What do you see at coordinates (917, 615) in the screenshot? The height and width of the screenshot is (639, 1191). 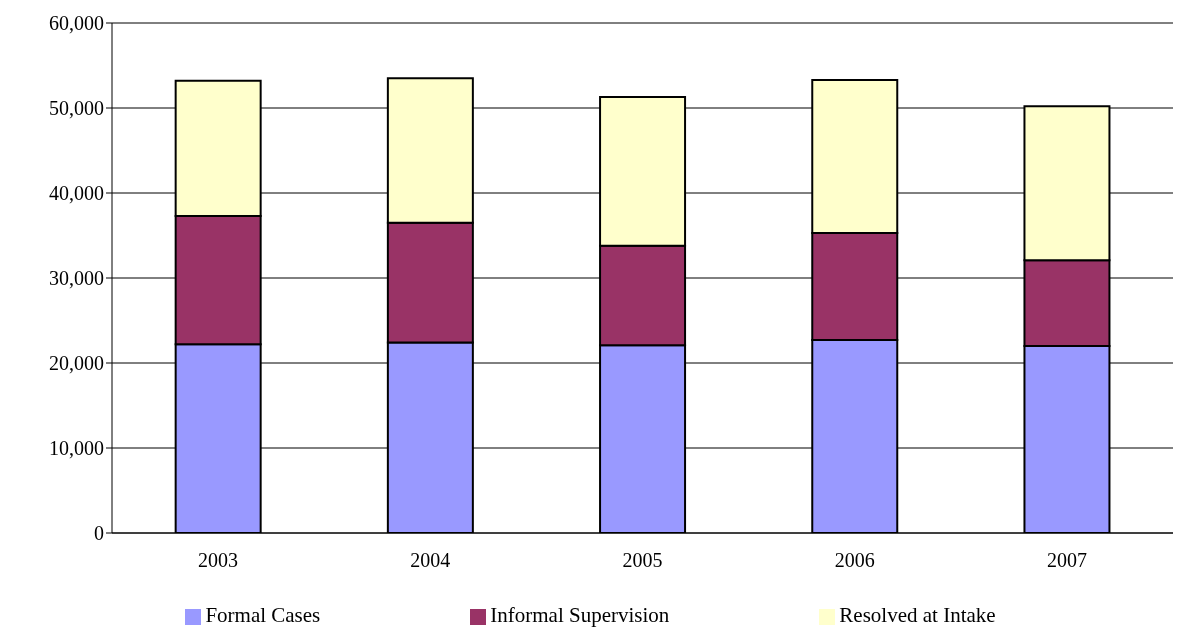 I see `legend-label: Resolved at Intake` at bounding box center [917, 615].